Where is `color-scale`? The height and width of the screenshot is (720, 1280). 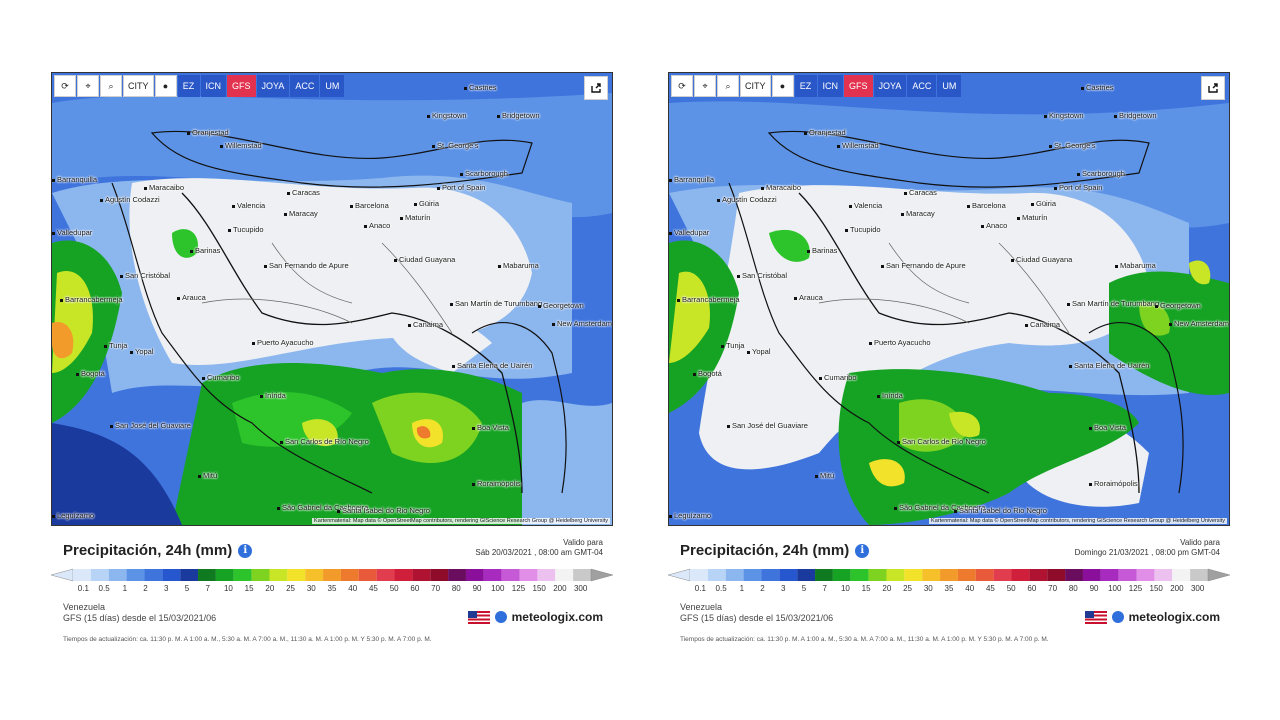
color-scale is located at coordinates (332, 575).